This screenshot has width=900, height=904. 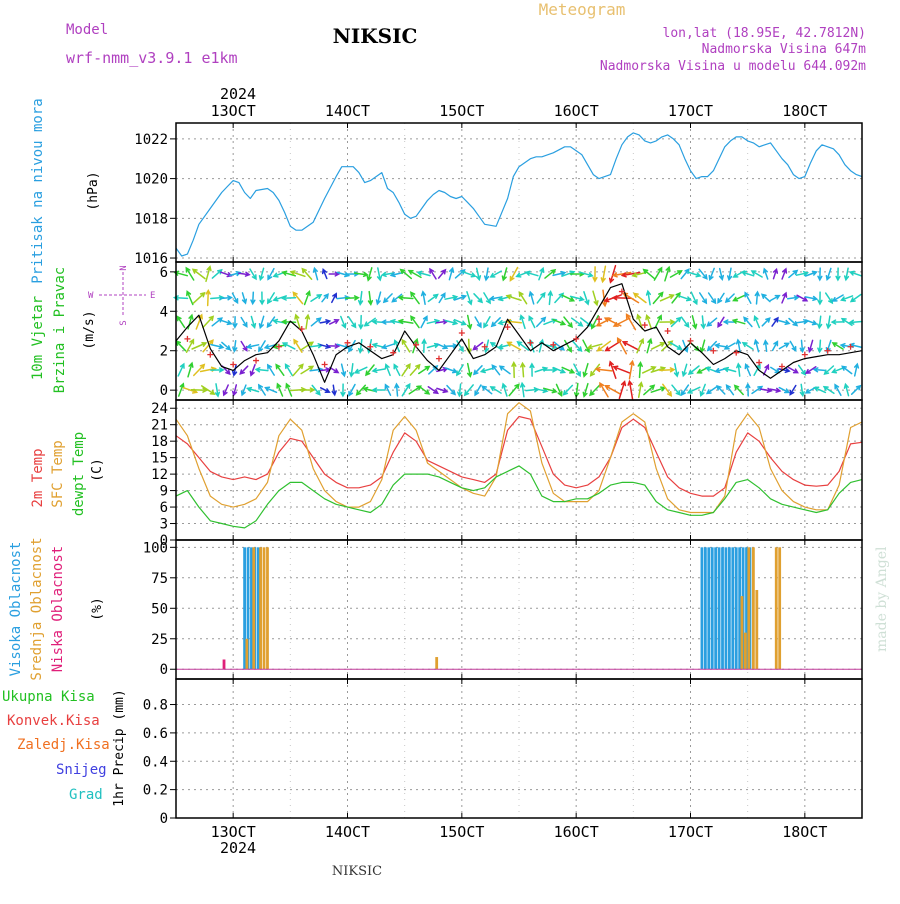 What do you see at coordinates (159, 426) in the screenshot?
I see `ytick-label: 21` at bounding box center [159, 426].